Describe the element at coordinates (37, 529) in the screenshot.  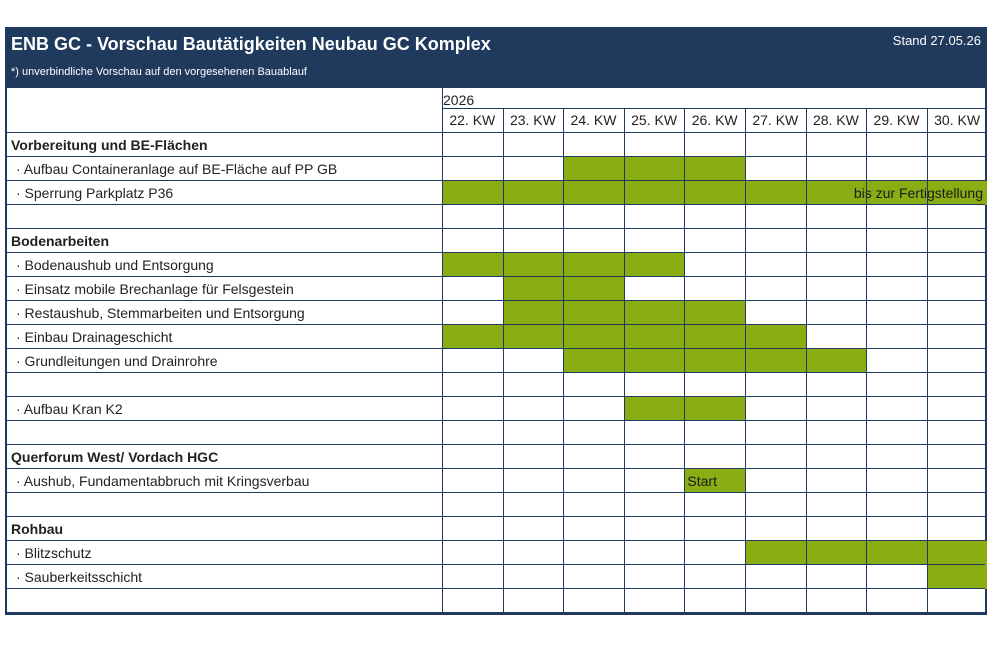
I see `section-heading: Rohbau` at that location.